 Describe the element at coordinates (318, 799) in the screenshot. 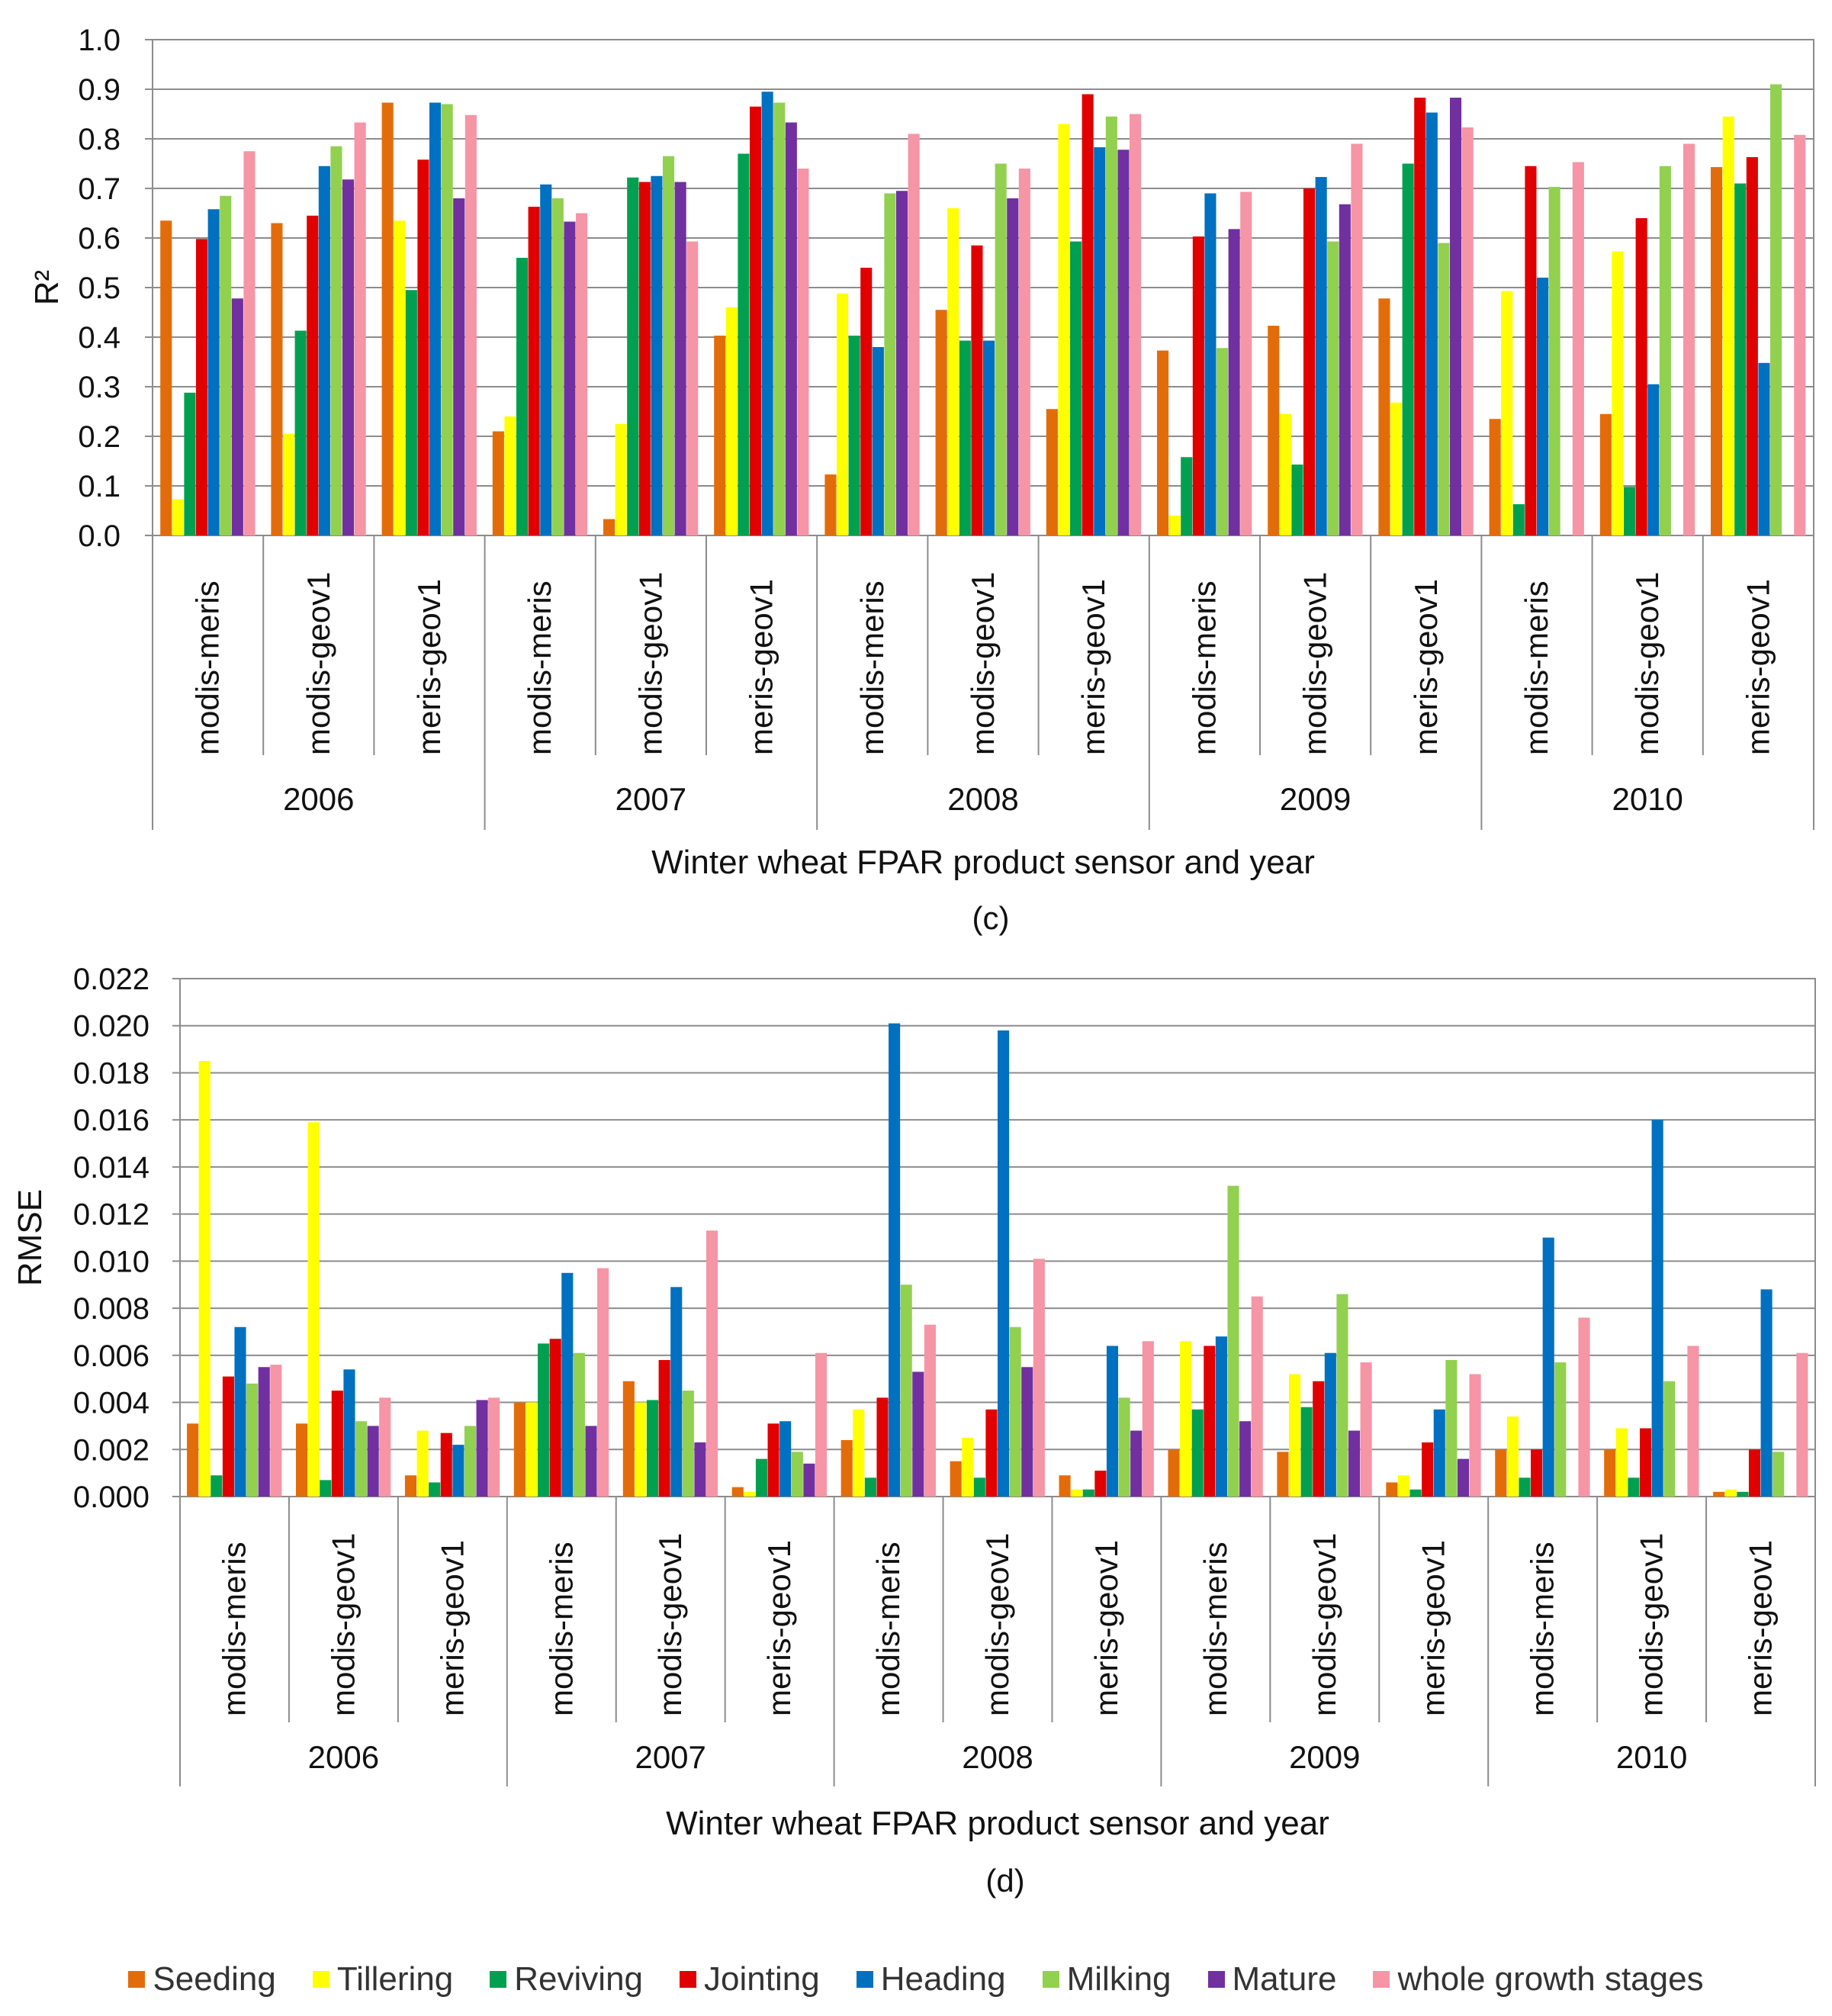

I see `year-label: 2006` at that location.